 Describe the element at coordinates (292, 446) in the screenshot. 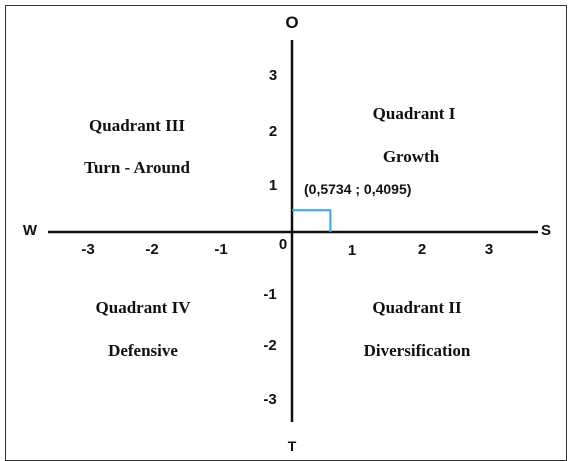

I see `axis-label-bottom: T` at that location.